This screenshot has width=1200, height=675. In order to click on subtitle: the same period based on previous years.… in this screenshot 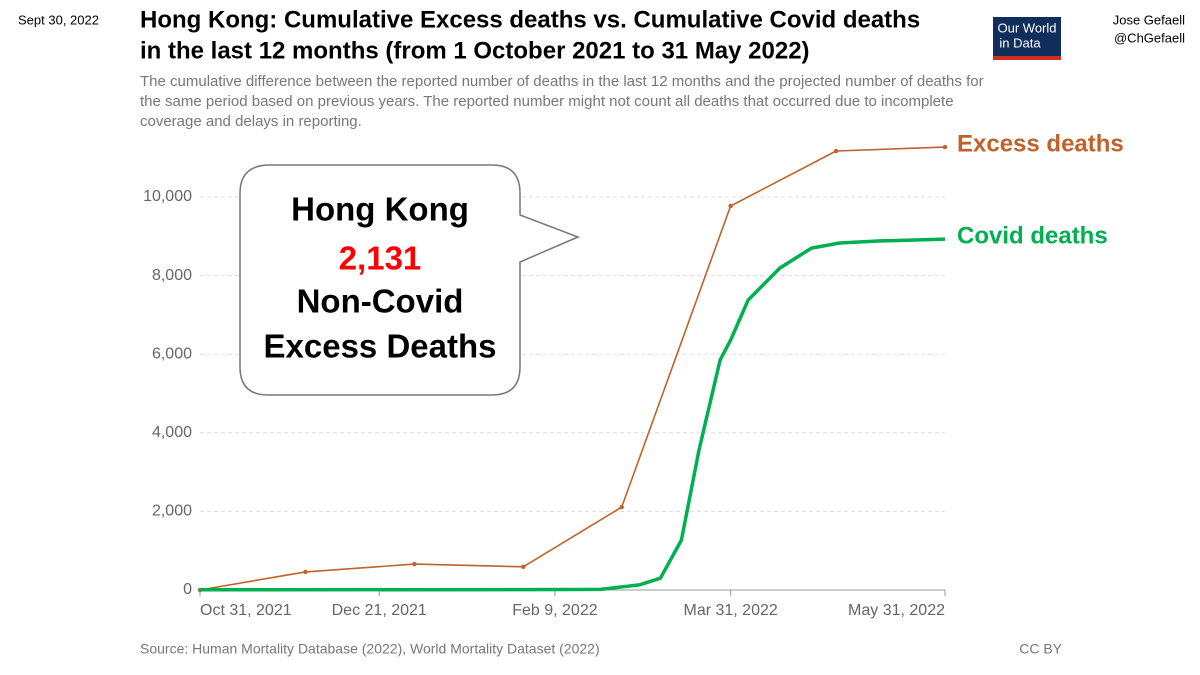, I will do `click(547, 101)`.